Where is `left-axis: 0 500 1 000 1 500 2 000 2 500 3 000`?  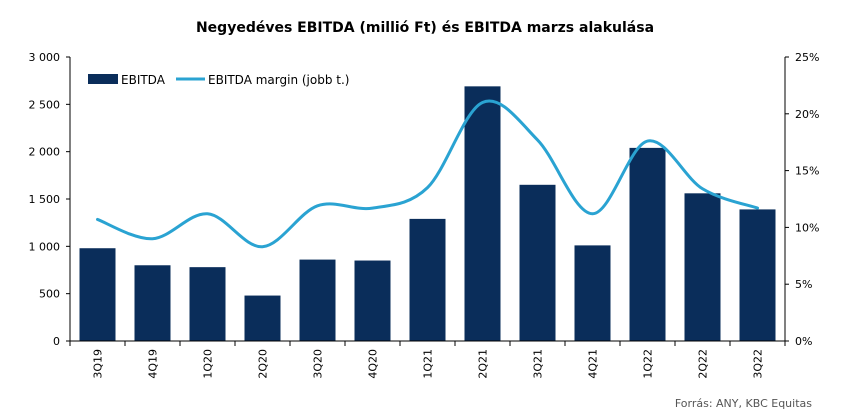
left-axis: 0 500 1 000 1 500 2 000 2 500 3 000 is located at coordinates (50, 199).